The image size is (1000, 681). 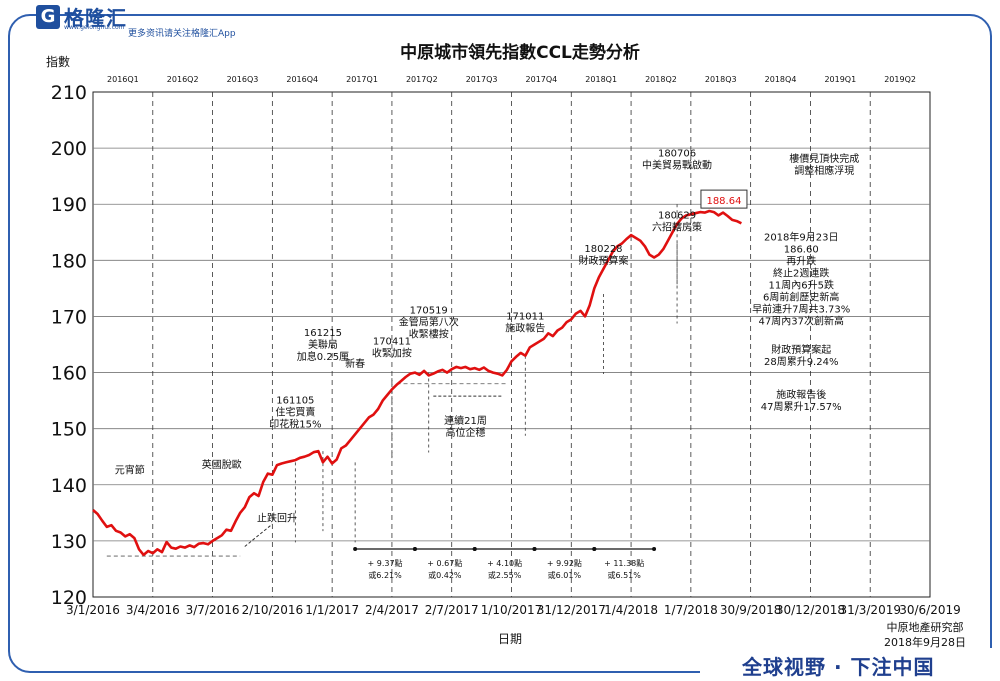 What do you see at coordinates (69, 430) in the screenshot?
I see `y-tick-label: 150` at bounding box center [69, 430].